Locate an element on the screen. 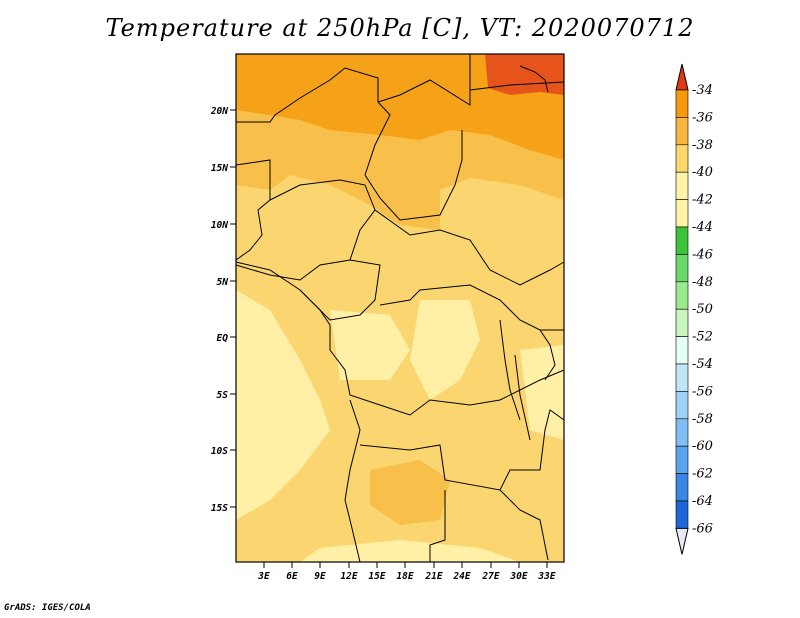  colorbar-label: -42 is located at coordinates (702, 200).